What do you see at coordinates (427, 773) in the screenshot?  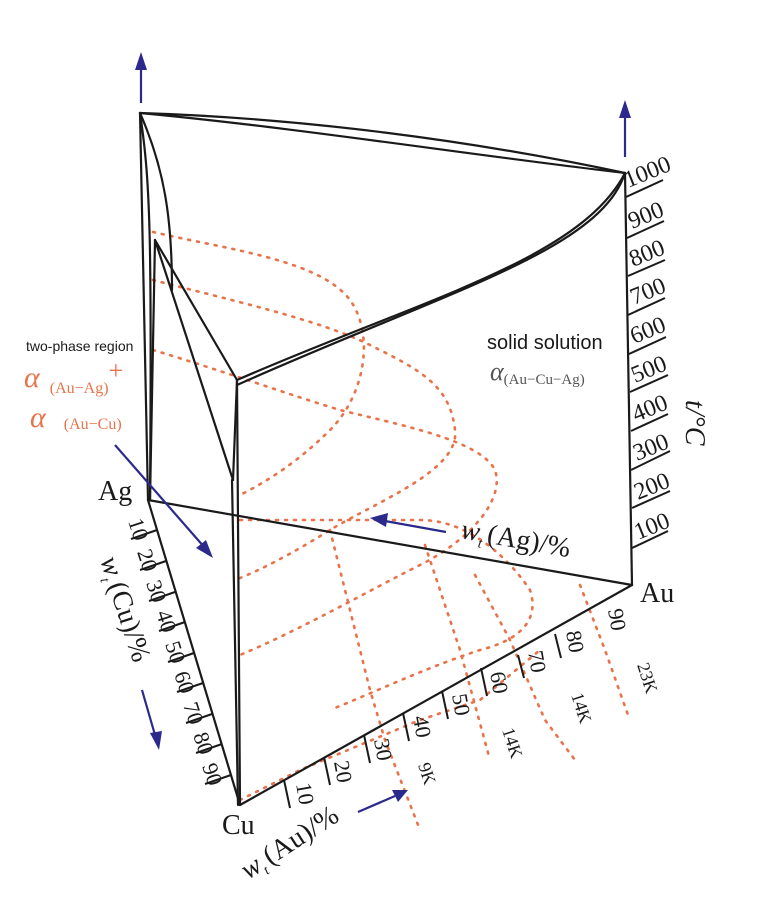 I see `karat-label-9k: 9K` at bounding box center [427, 773].